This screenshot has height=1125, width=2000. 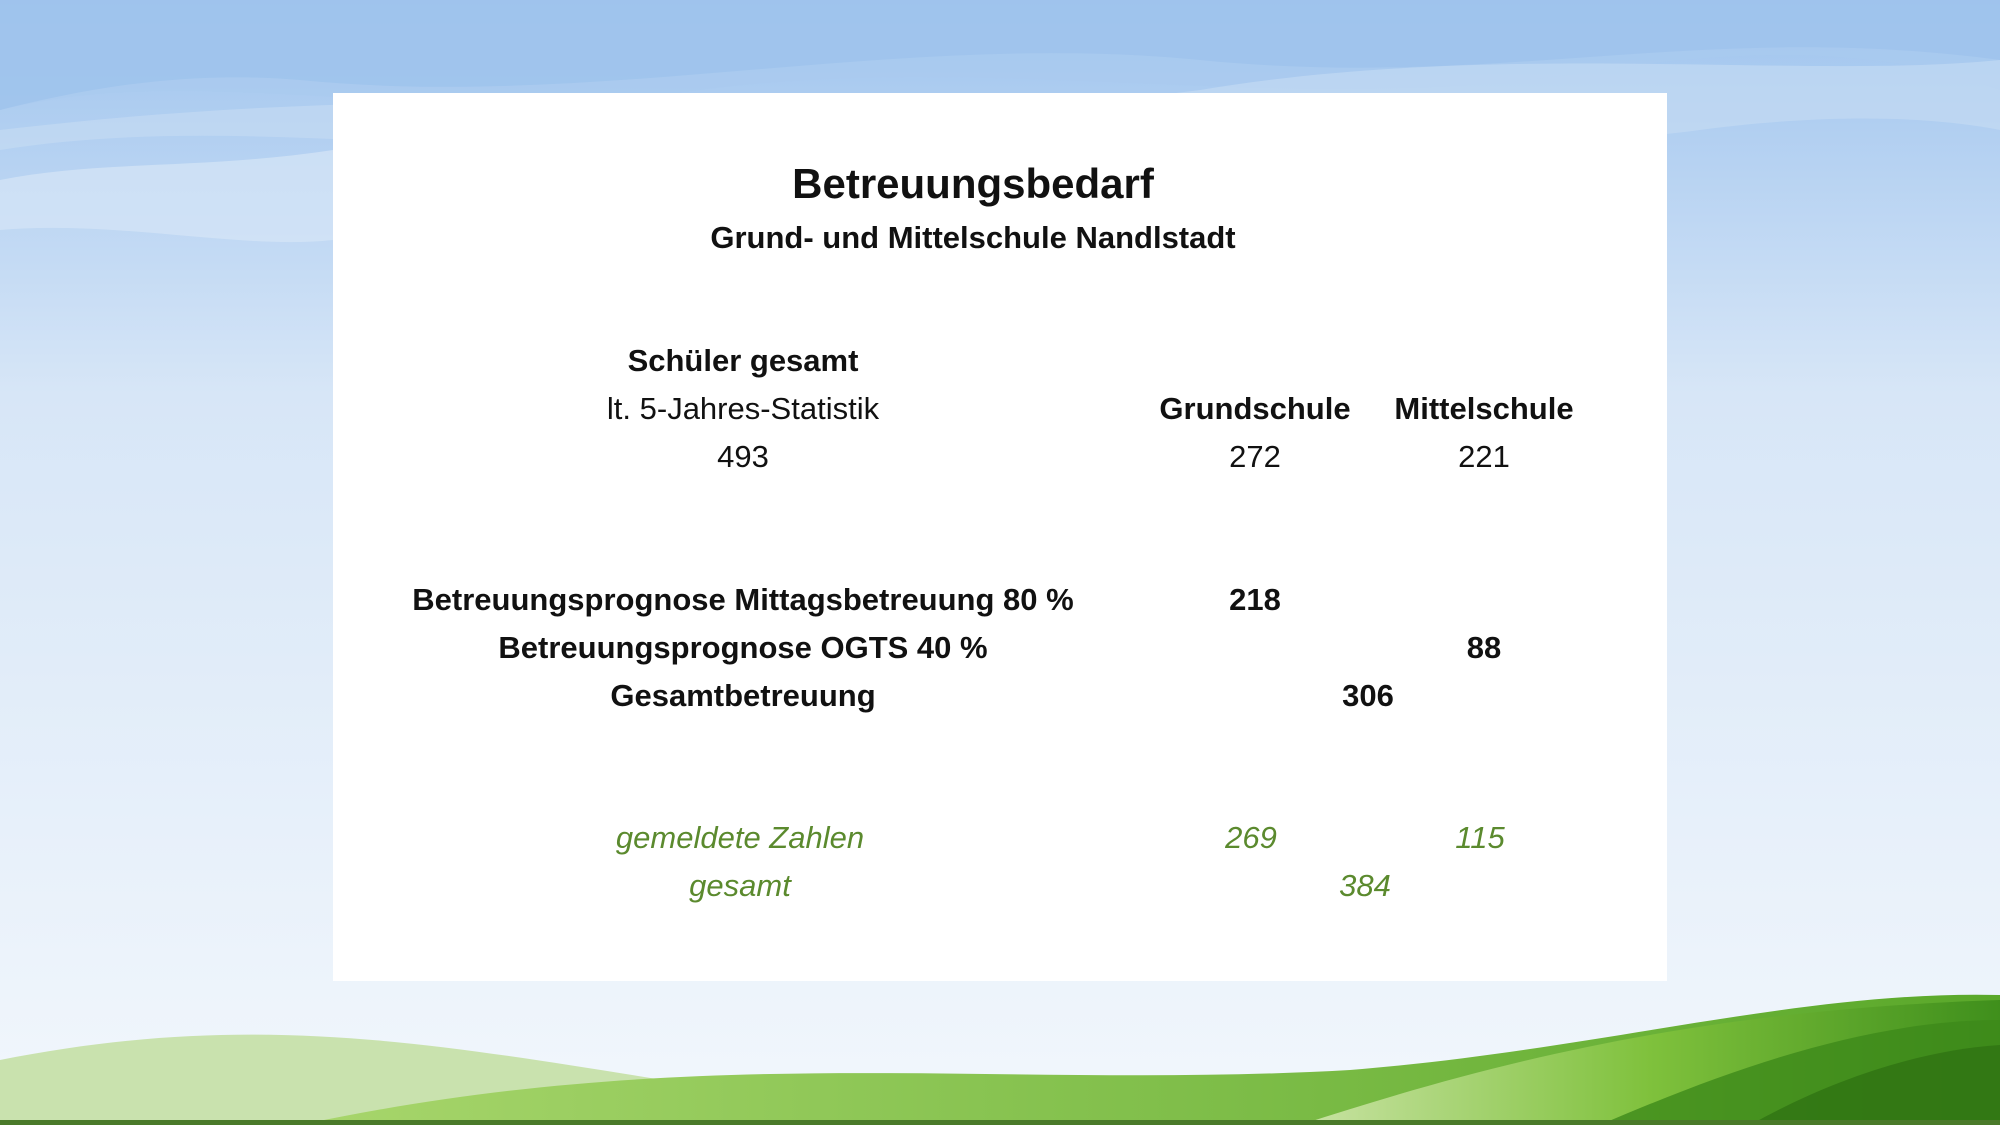 What do you see at coordinates (1484, 456) in the screenshot?
I see `count-mittelschule: 221` at bounding box center [1484, 456].